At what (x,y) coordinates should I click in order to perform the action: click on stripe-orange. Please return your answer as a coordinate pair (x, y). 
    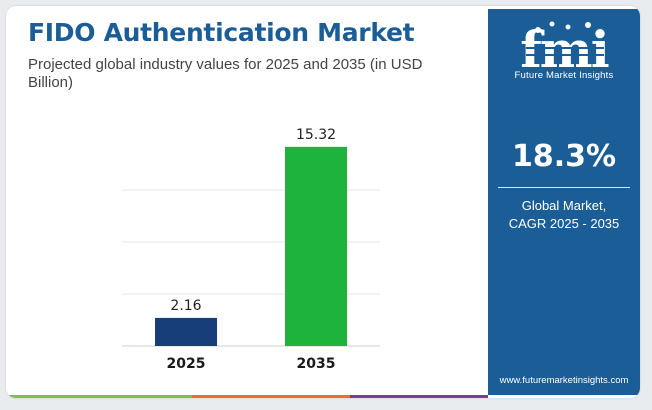
    Looking at the image, I should click on (271, 396).